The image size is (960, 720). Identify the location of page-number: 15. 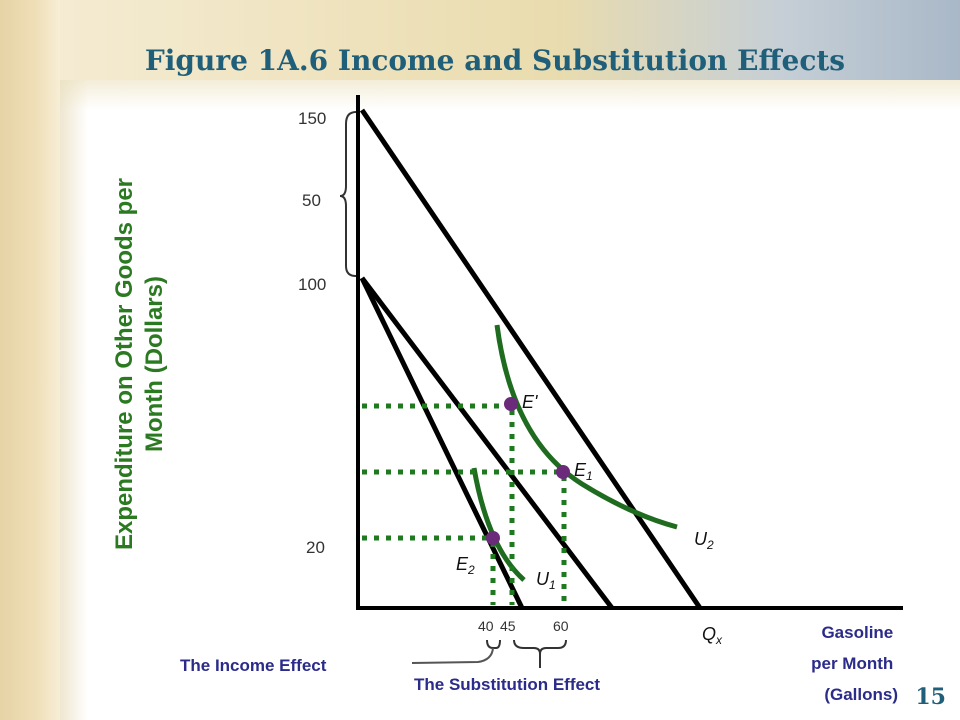
(930, 697).